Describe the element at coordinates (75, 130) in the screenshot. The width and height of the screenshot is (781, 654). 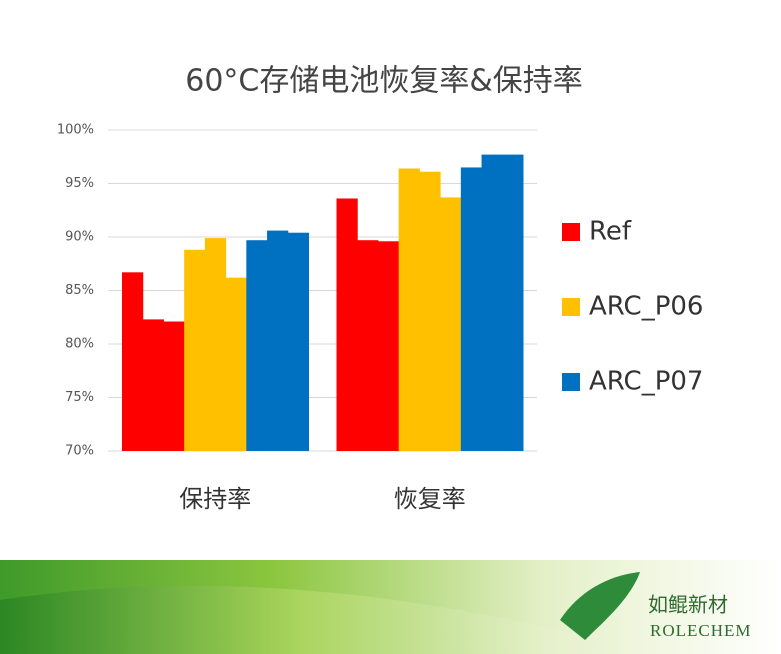
I see `y-tick-label: 100%` at that location.